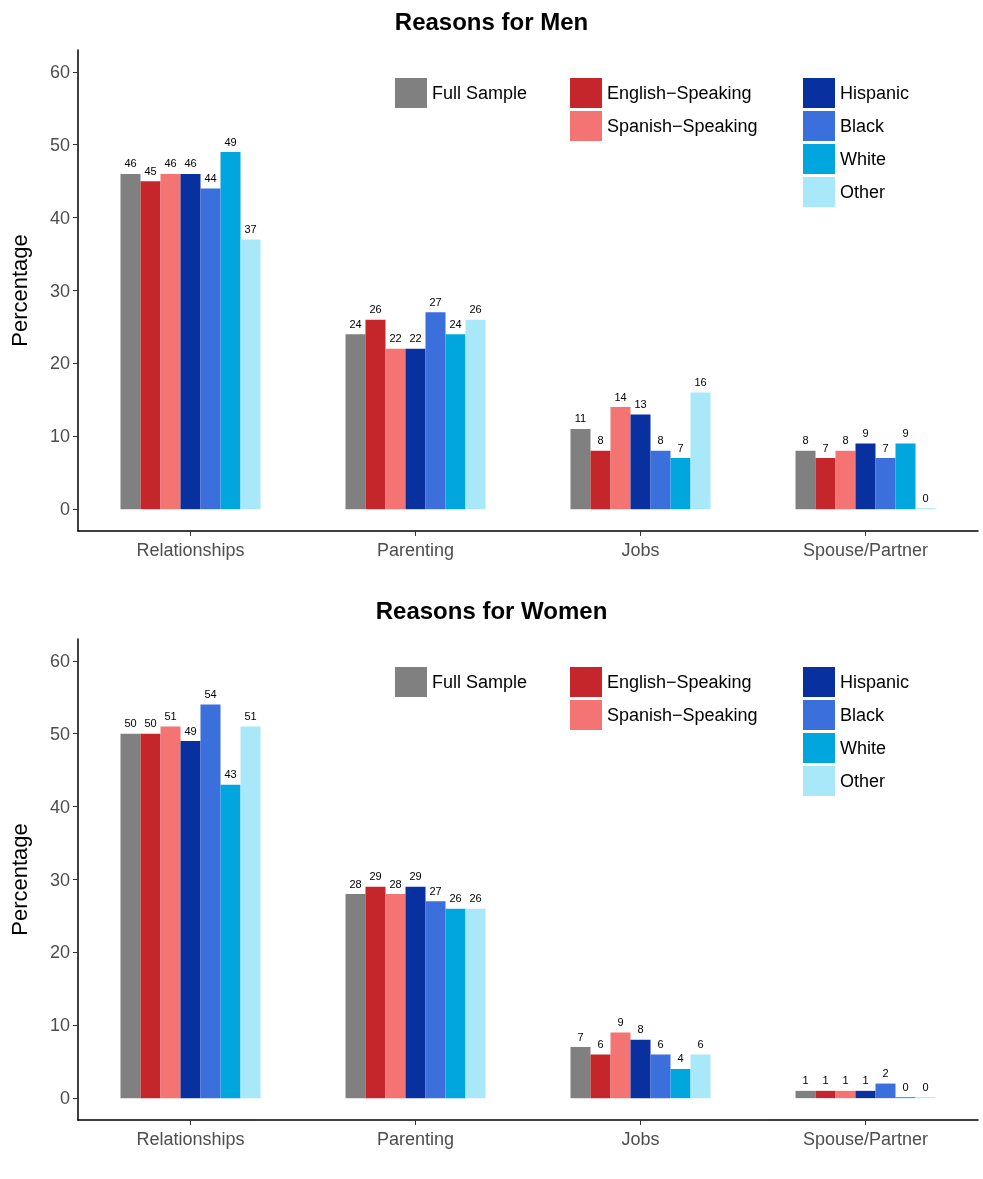  What do you see at coordinates (59, 144) in the screenshot?
I see `y-tick-label: 50` at bounding box center [59, 144].